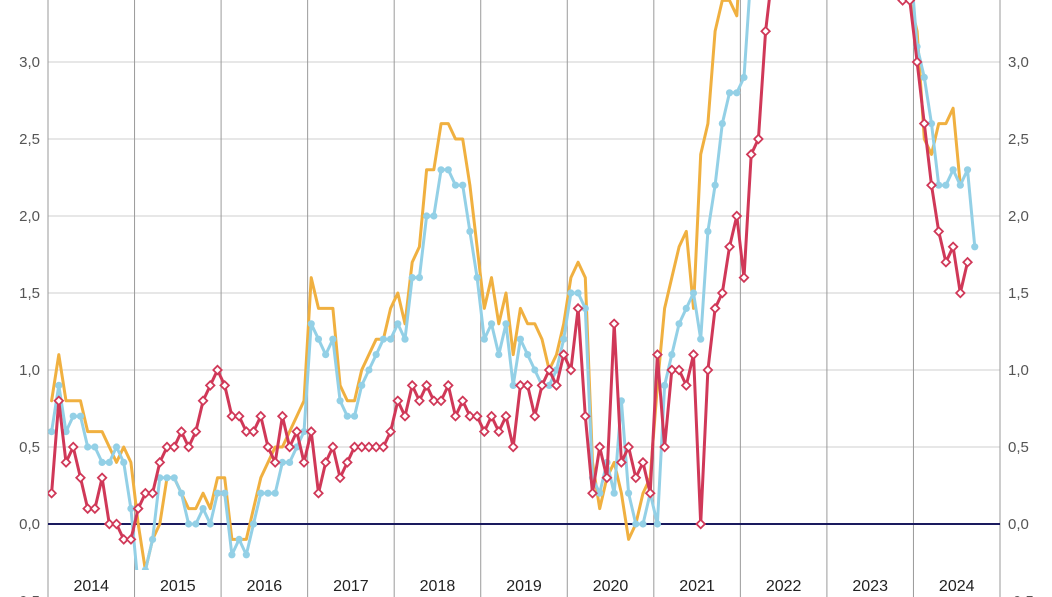 This screenshot has height=597, width=1052. Describe the element at coordinates (1018, 293) in the screenshot. I see `y-tick-label-right: 1,5` at that location.